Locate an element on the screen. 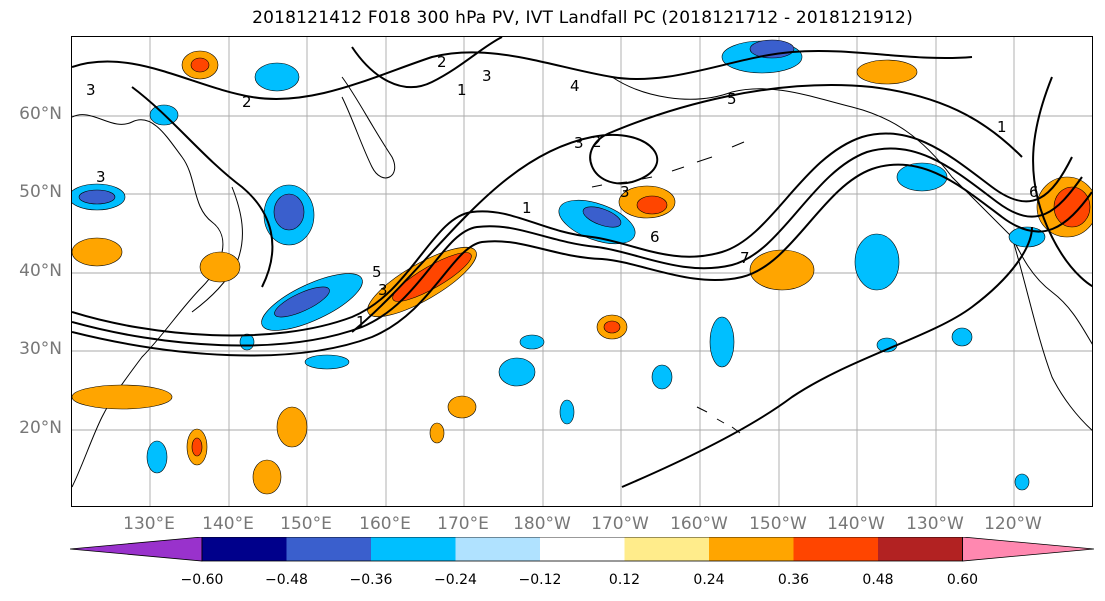  contour-label: 4 is located at coordinates (575, 86).